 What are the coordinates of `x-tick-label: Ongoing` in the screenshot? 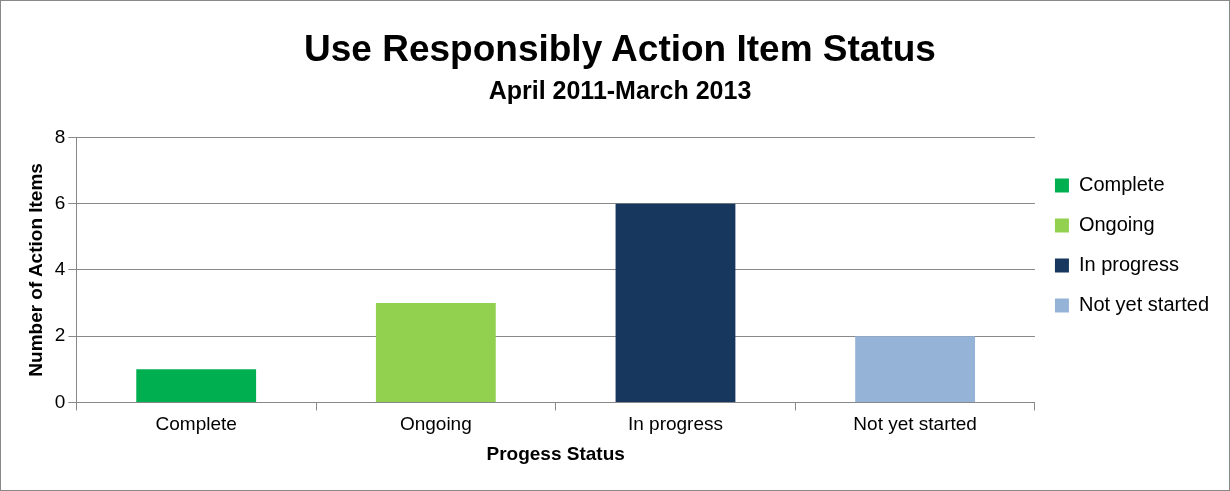 It's located at (435, 424).